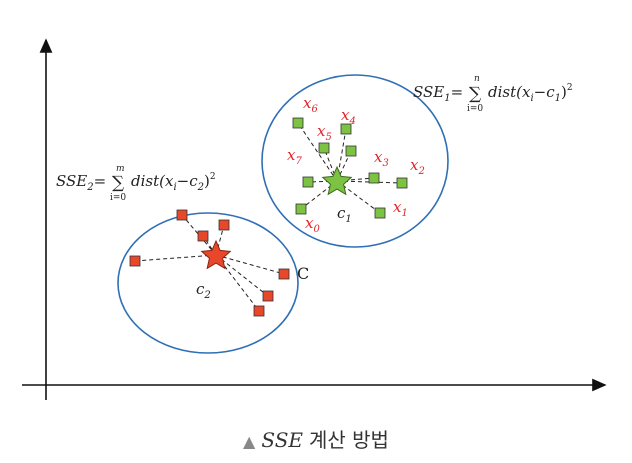 The height and width of the screenshot is (463, 632). Describe the element at coordinates (374, 178) in the screenshot. I see `point-x3` at that location.